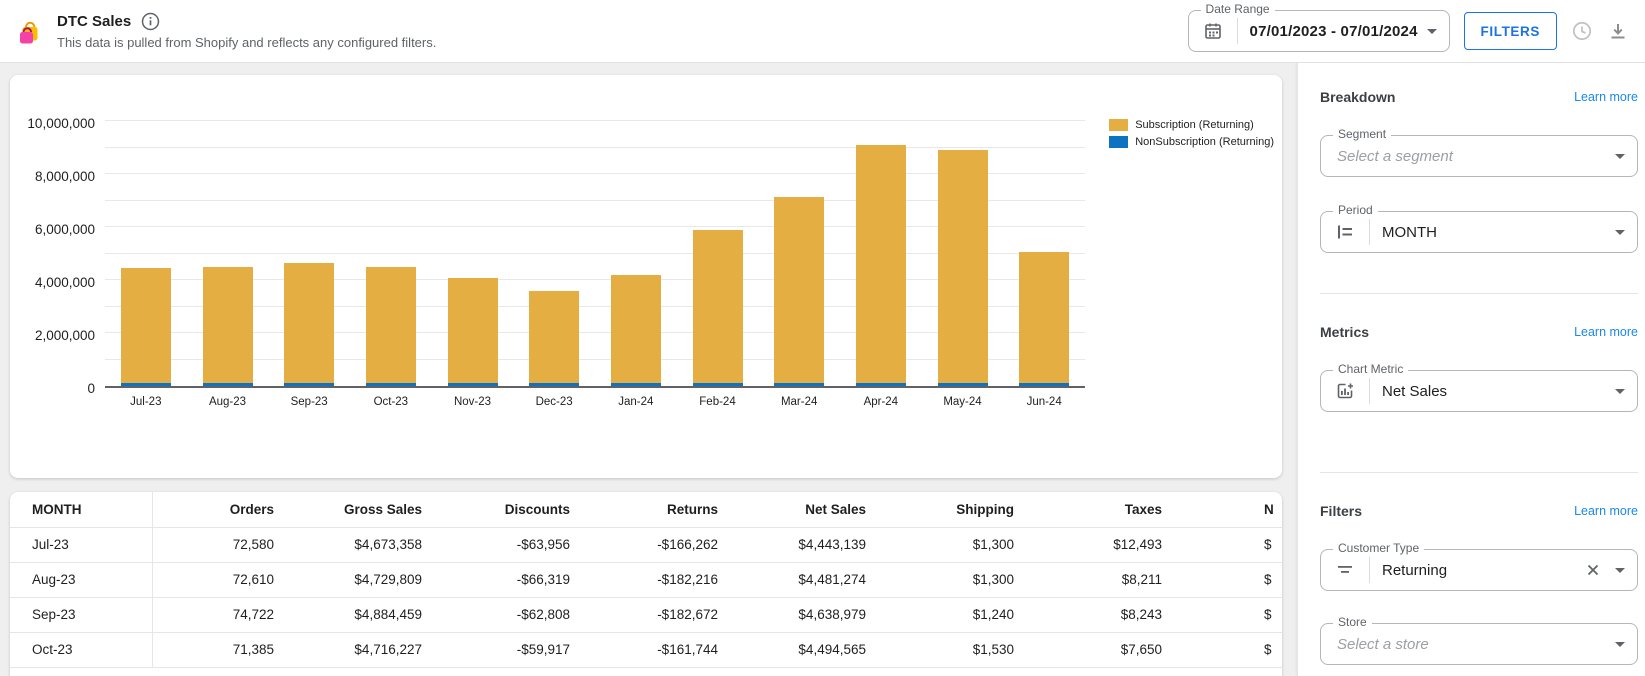 This screenshot has width=1645, height=676. I want to click on x-axis-tick-label: Aug-23, so click(227, 402).